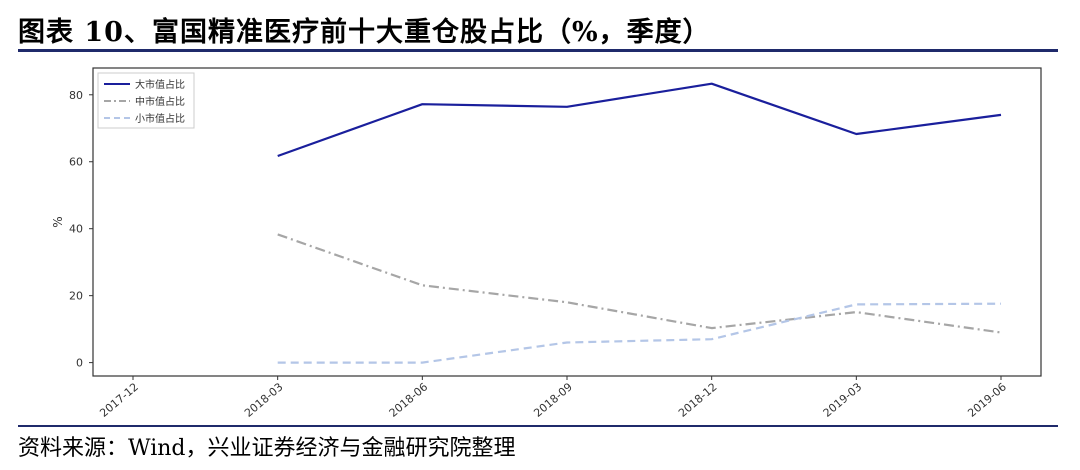  What do you see at coordinates (538, 50) in the screenshot?
I see `title-divider` at bounding box center [538, 50].